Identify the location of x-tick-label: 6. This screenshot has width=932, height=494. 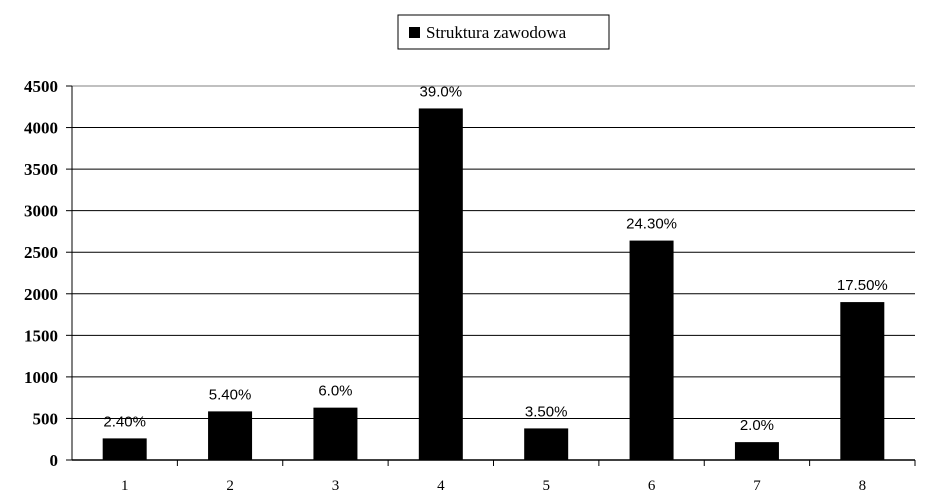
(652, 486).